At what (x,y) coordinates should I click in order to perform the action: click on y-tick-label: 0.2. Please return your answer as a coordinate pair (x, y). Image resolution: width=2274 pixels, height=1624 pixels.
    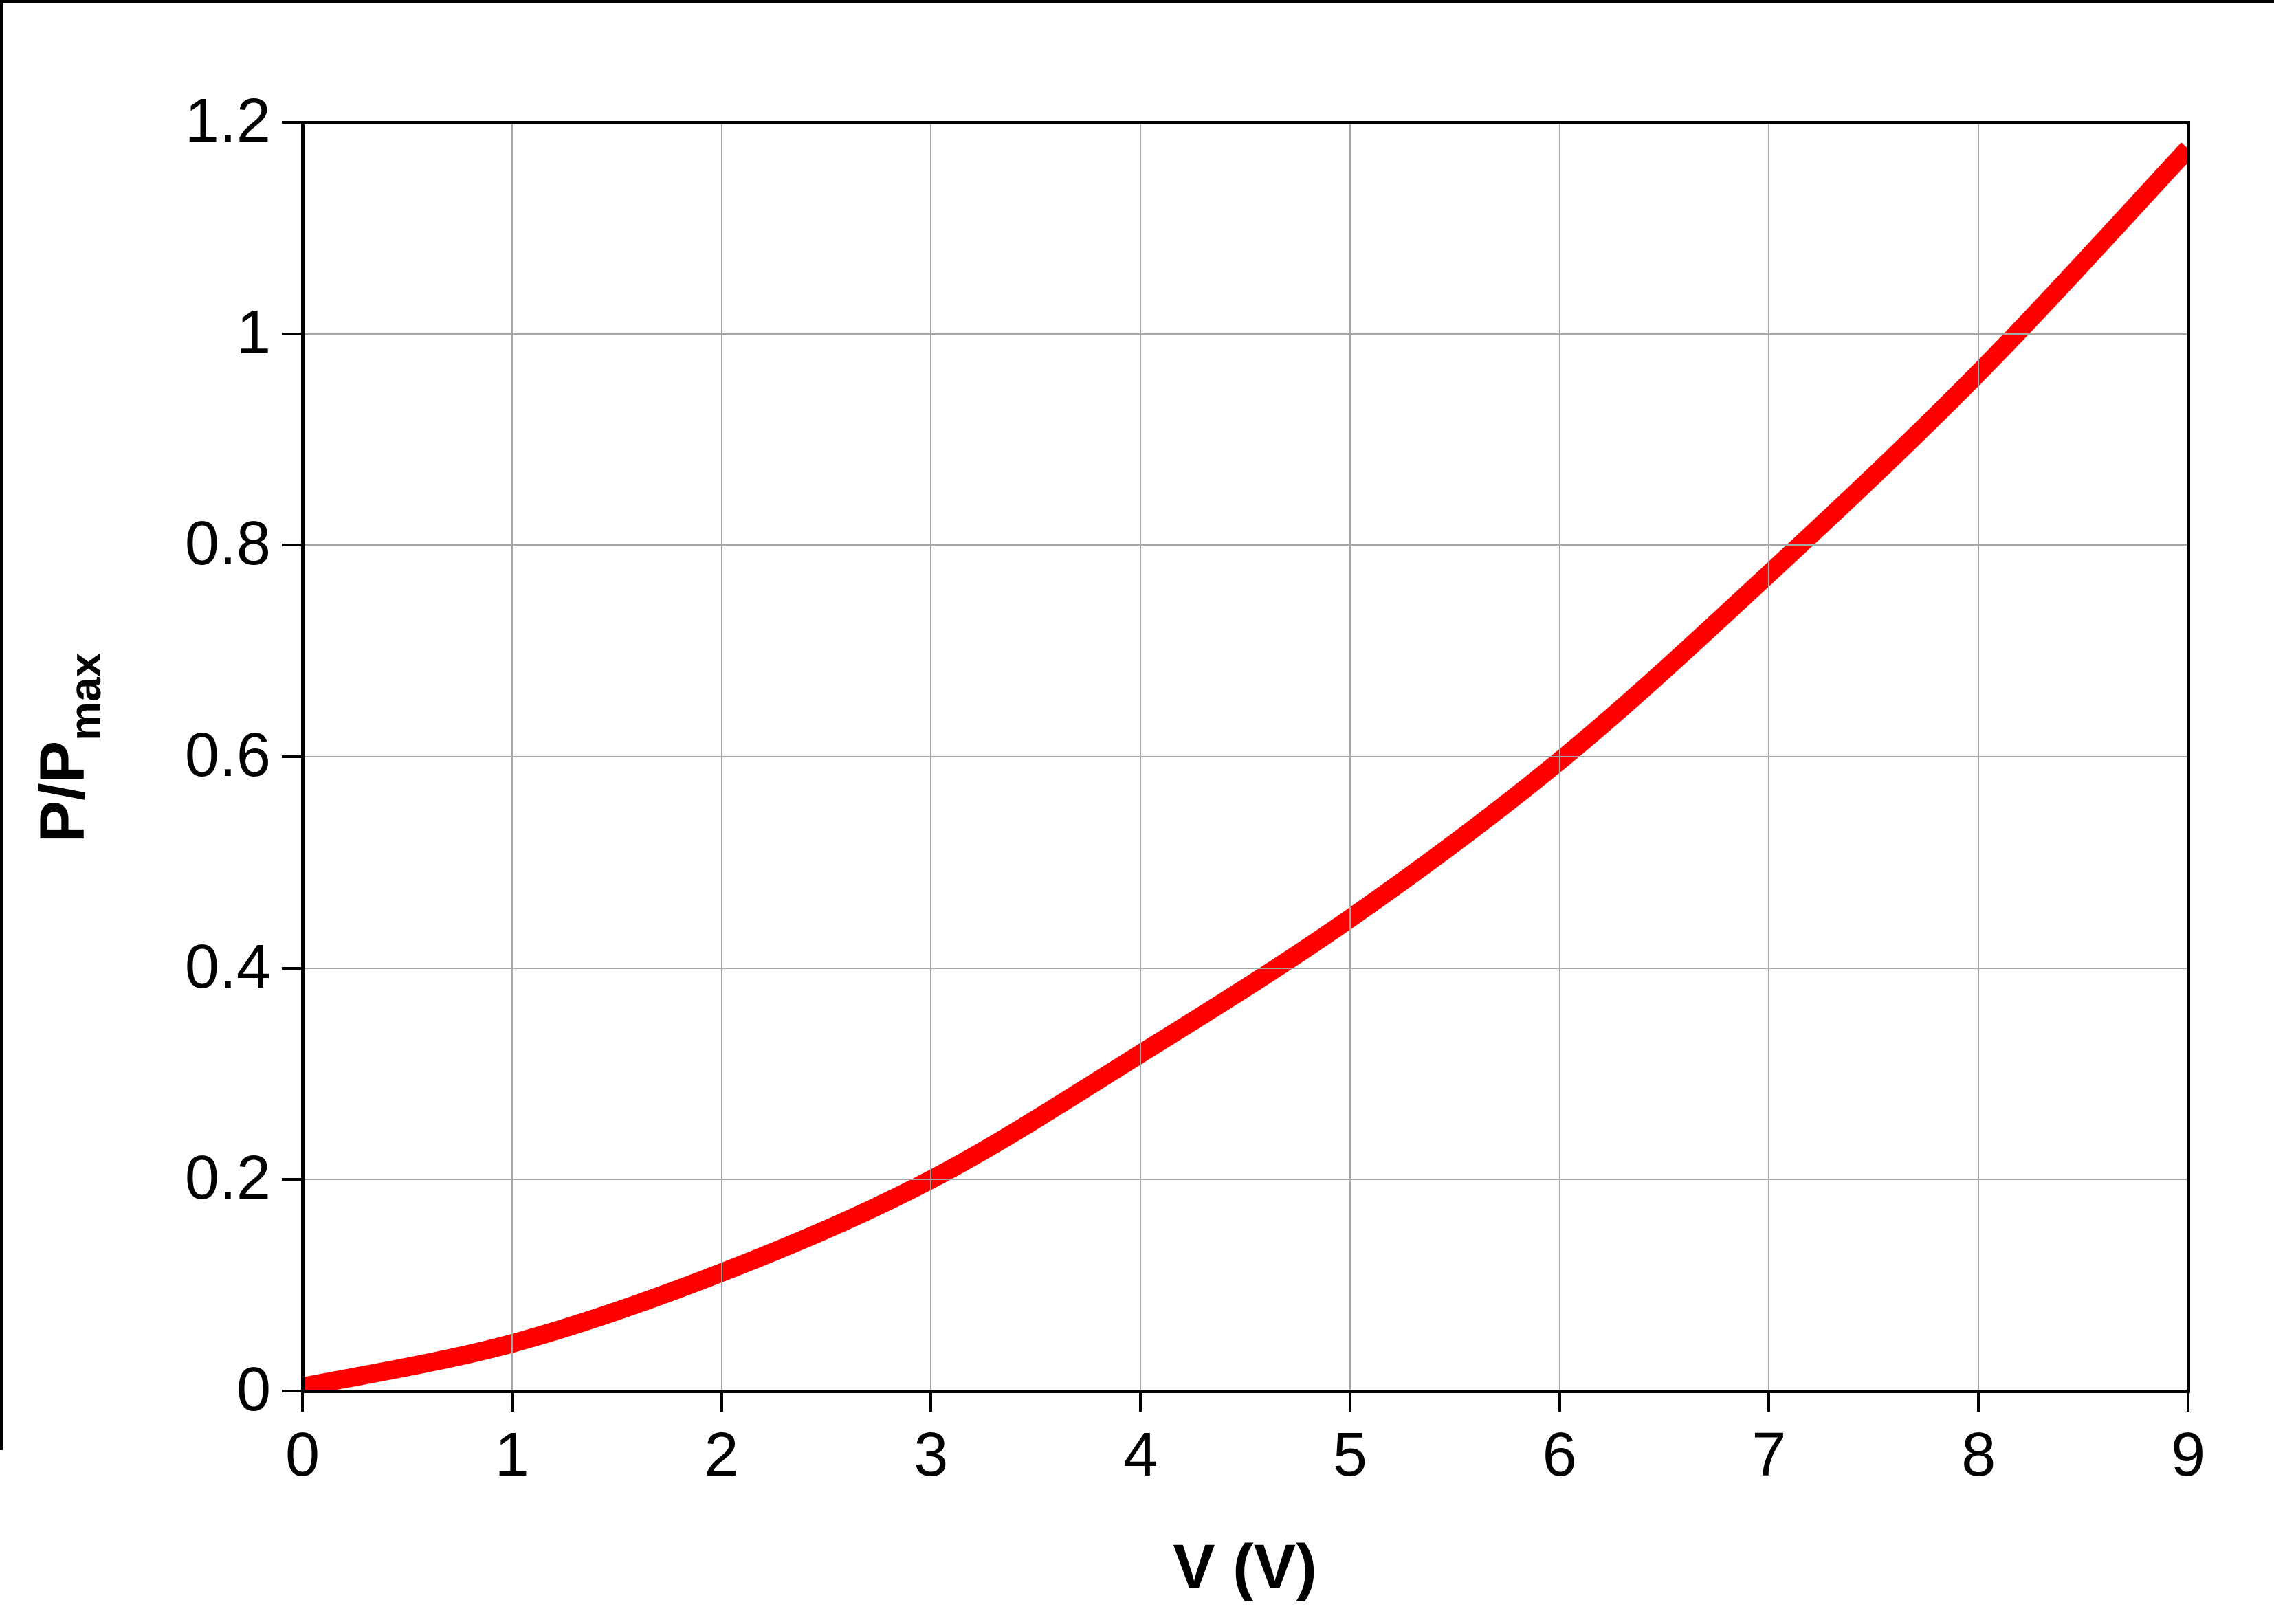
    Looking at the image, I should click on (227, 1178).